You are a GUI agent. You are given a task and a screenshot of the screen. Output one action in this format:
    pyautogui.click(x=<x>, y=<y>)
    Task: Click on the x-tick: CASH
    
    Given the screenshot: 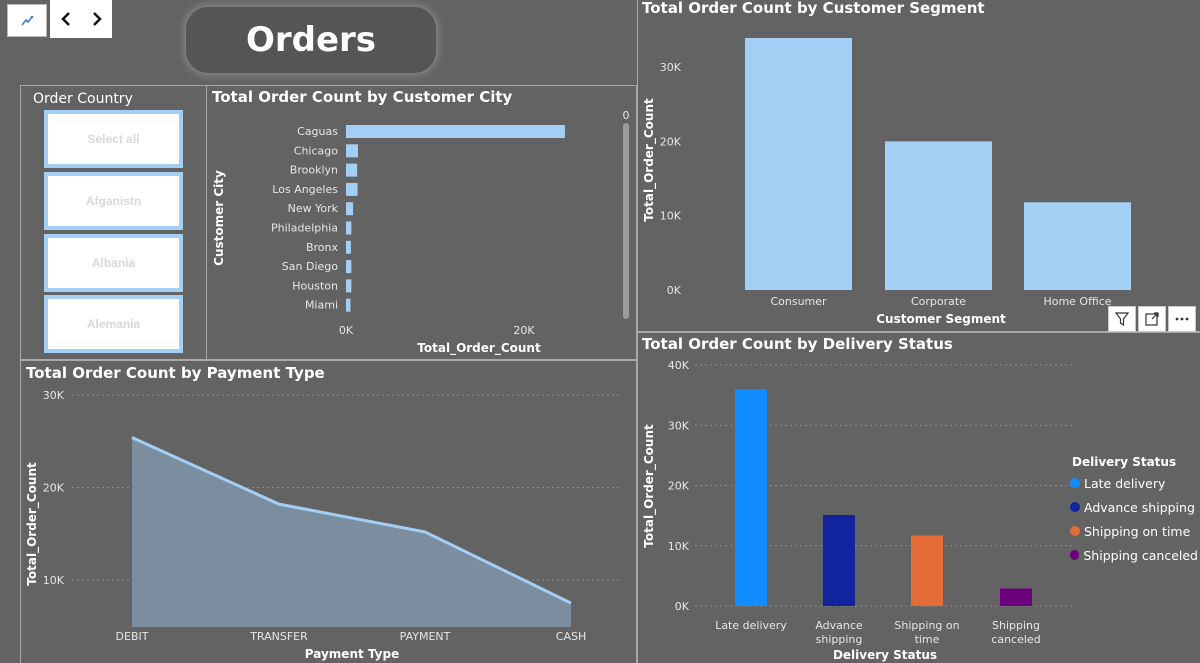 What is the action you would take?
    pyautogui.click(x=571, y=636)
    